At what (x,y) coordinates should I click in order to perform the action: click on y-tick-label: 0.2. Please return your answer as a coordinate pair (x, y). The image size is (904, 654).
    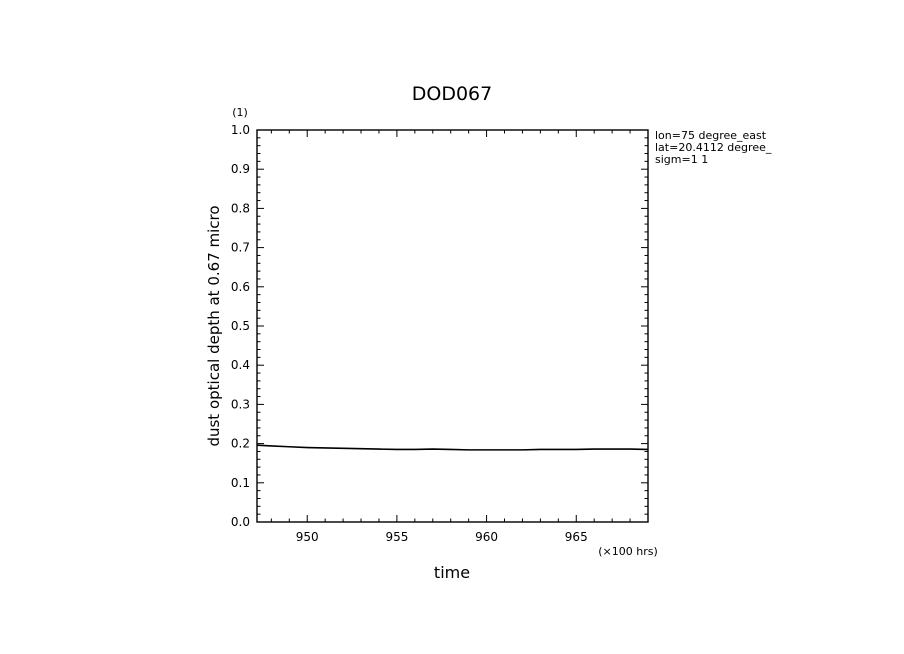
    Looking at the image, I should click on (240, 444).